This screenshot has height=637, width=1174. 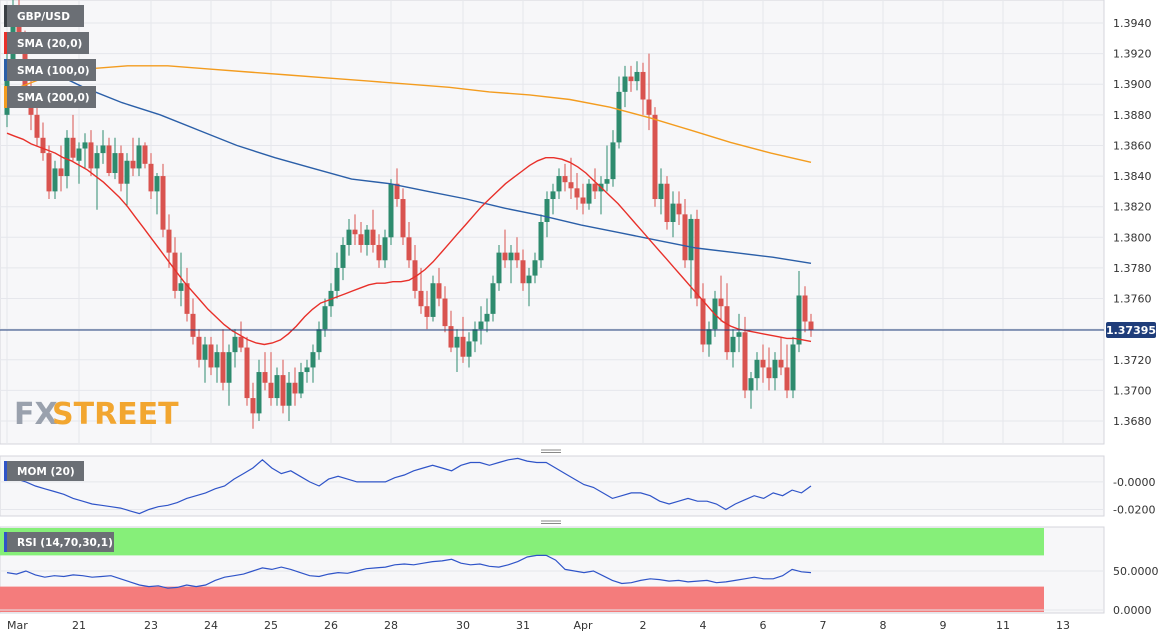 What do you see at coordinates (763, 625) in the screenshot?
I see `x-tick-label: 6` at bounding box center [763, 625].